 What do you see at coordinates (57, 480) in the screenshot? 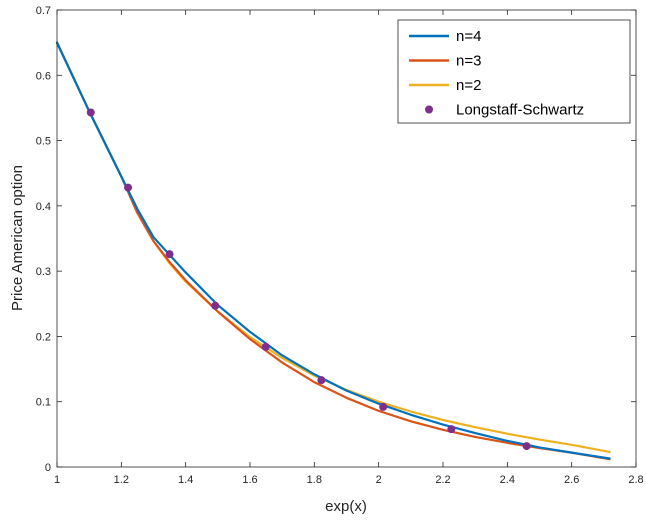
I see `x-tick-label: 1` at bounding box center [57, 480].